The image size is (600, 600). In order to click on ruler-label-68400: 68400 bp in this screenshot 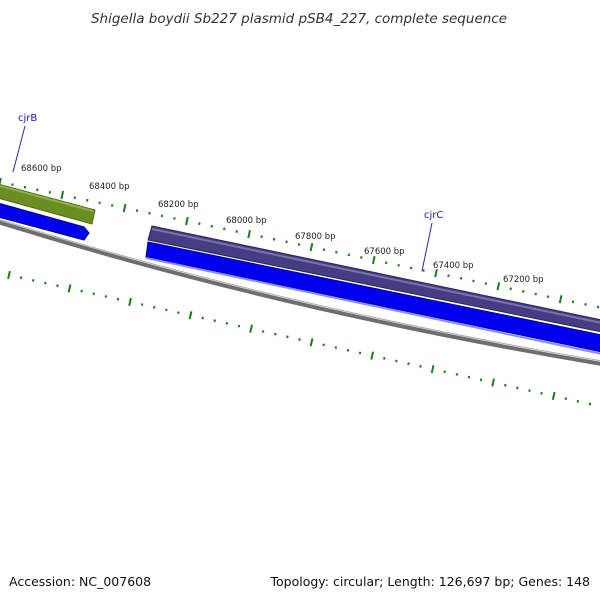, I will do `click(109, 187)`.